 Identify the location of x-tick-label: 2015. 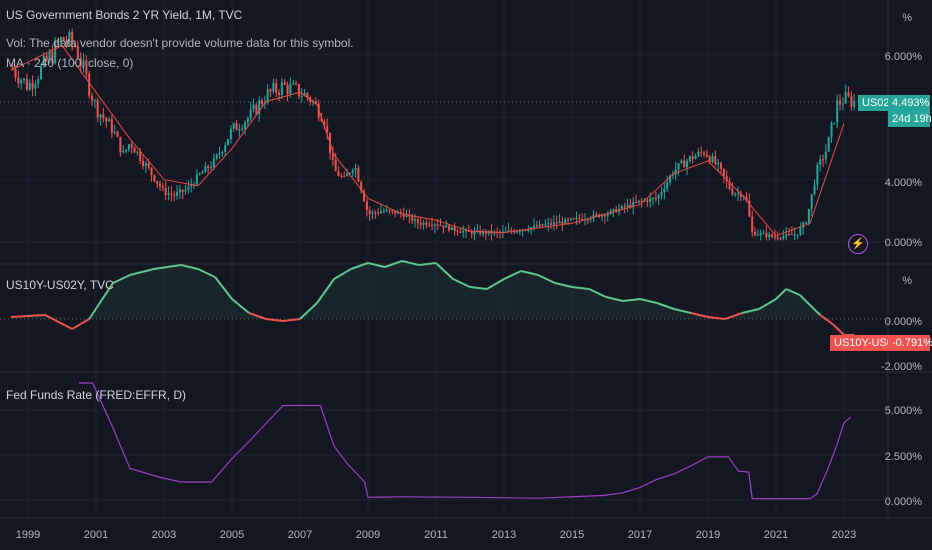
(572, 535).